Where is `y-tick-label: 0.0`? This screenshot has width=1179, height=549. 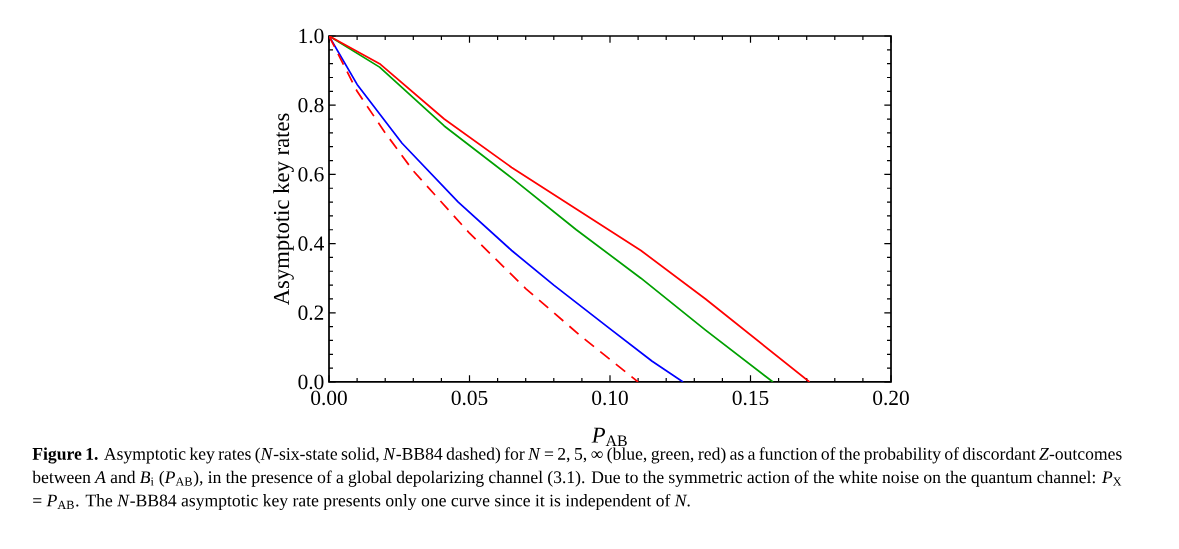
y-tick-label: 0.0 is located at coordinates (311, 382).